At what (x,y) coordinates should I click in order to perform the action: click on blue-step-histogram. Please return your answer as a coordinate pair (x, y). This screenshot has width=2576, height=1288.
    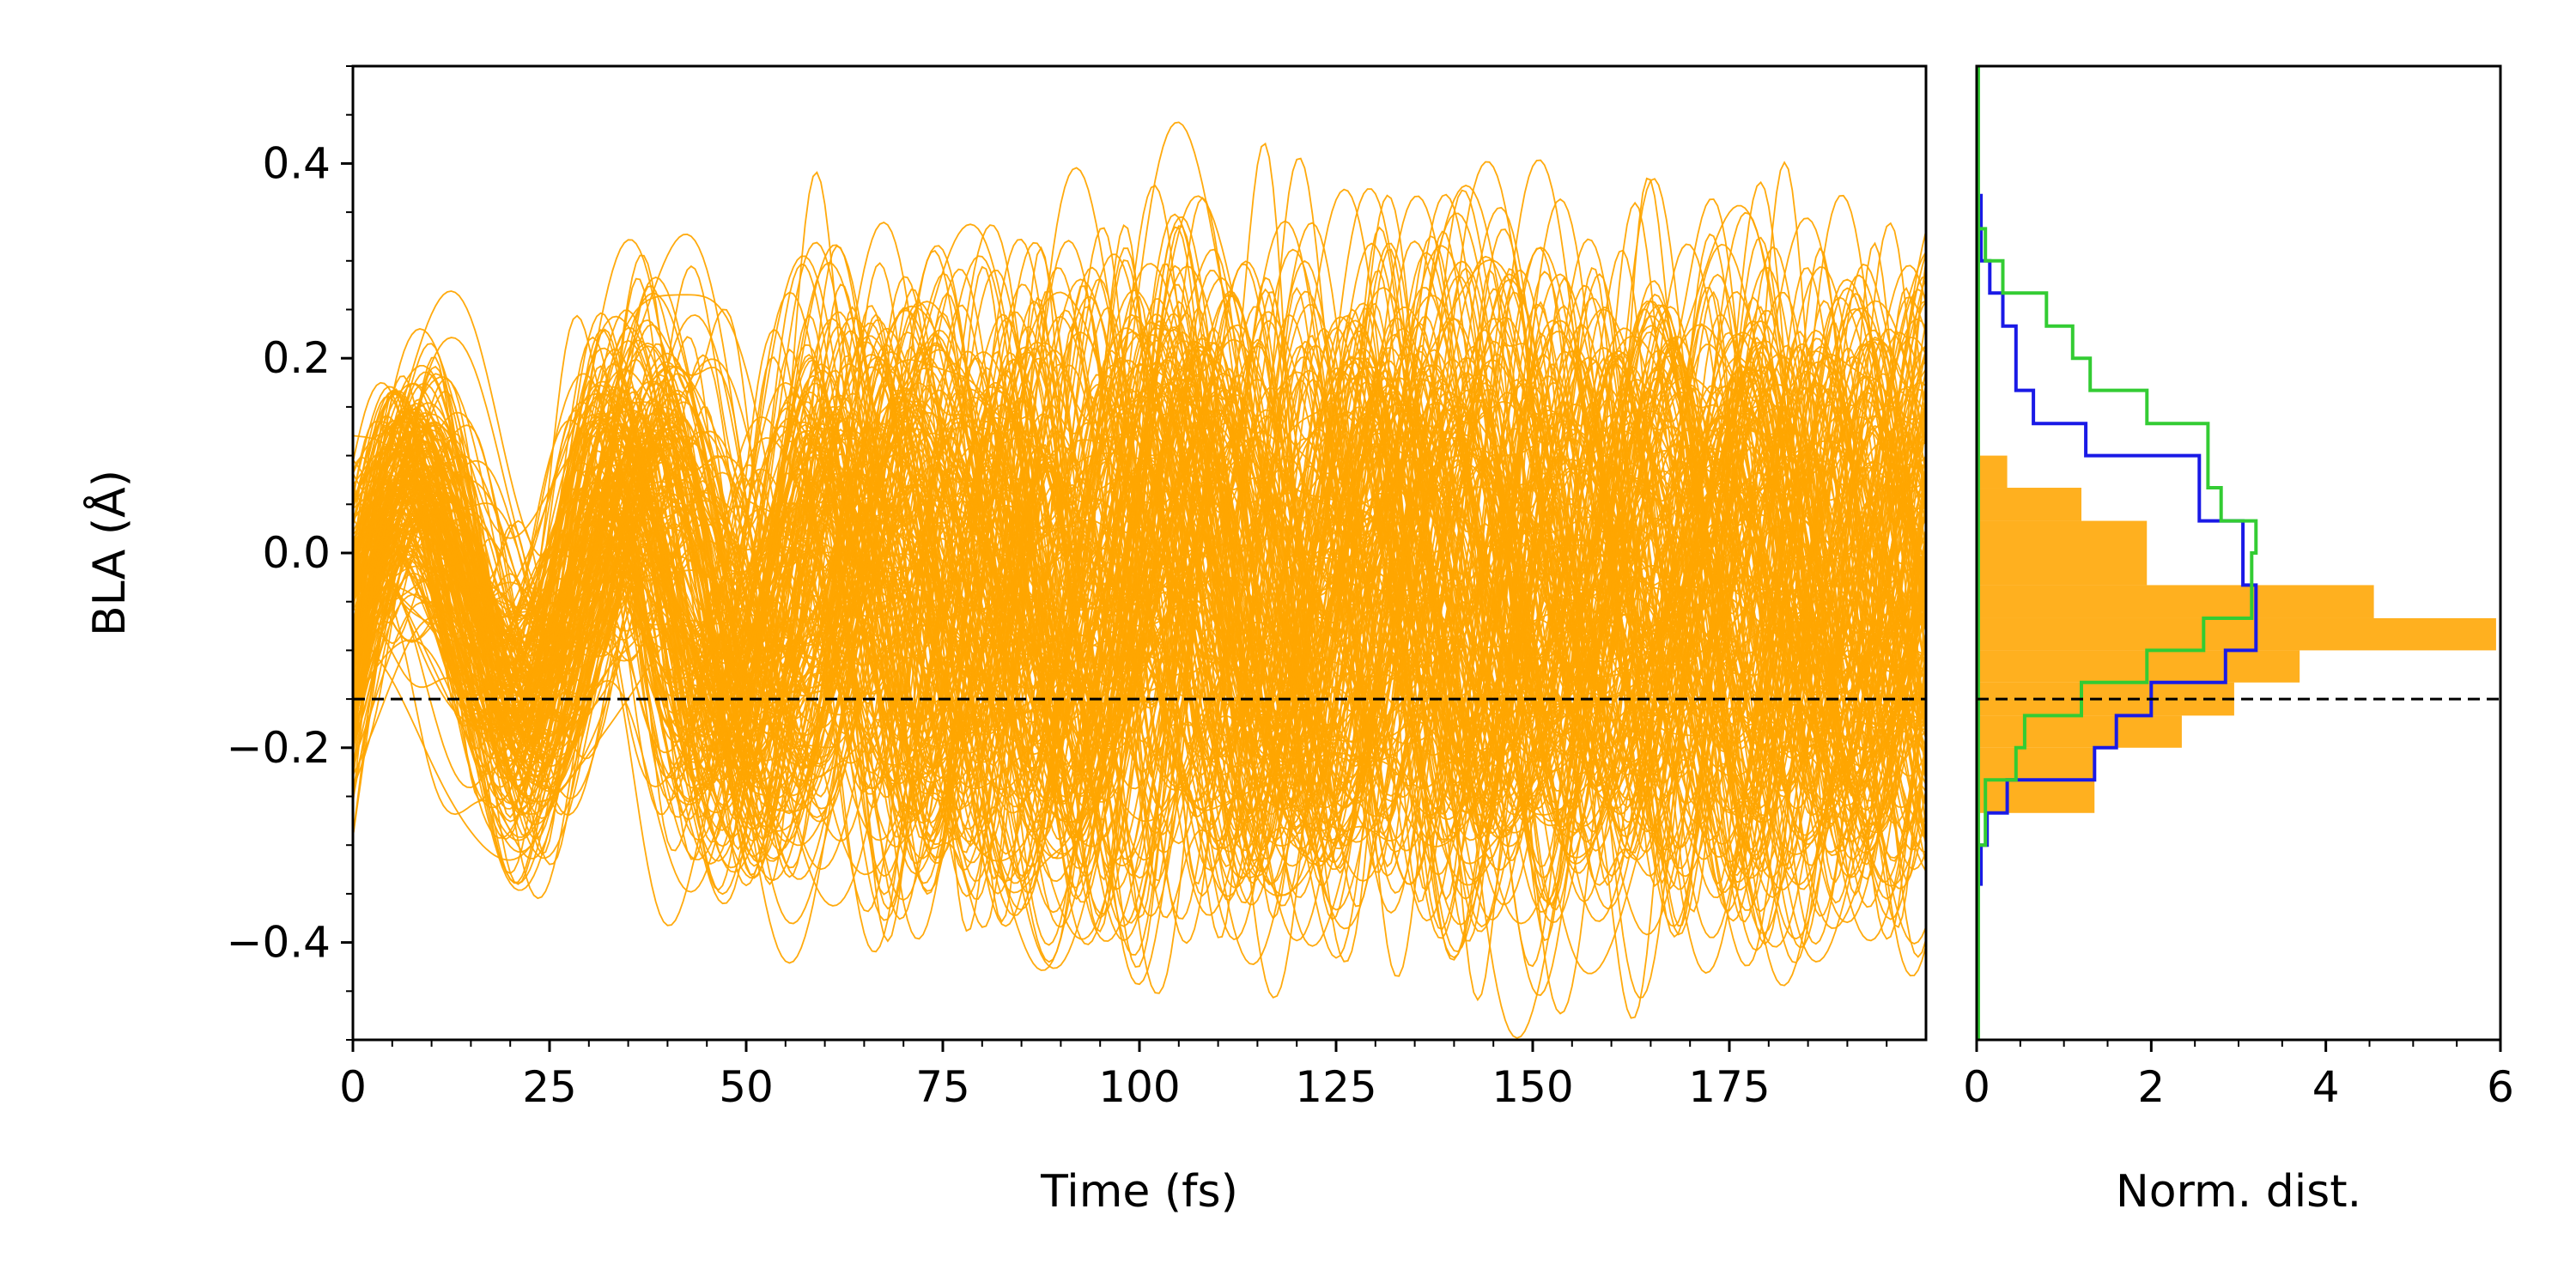
    Looking at the image, I should click on (2118, 539).